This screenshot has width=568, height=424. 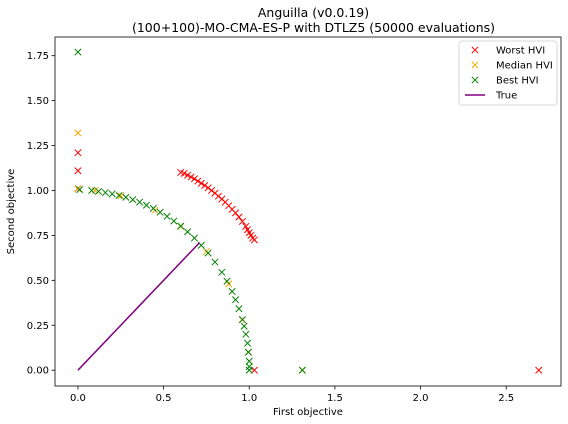 I want to click on chart-title-line1: Anguilla (v0.0.19), so click(x=313, y=12).